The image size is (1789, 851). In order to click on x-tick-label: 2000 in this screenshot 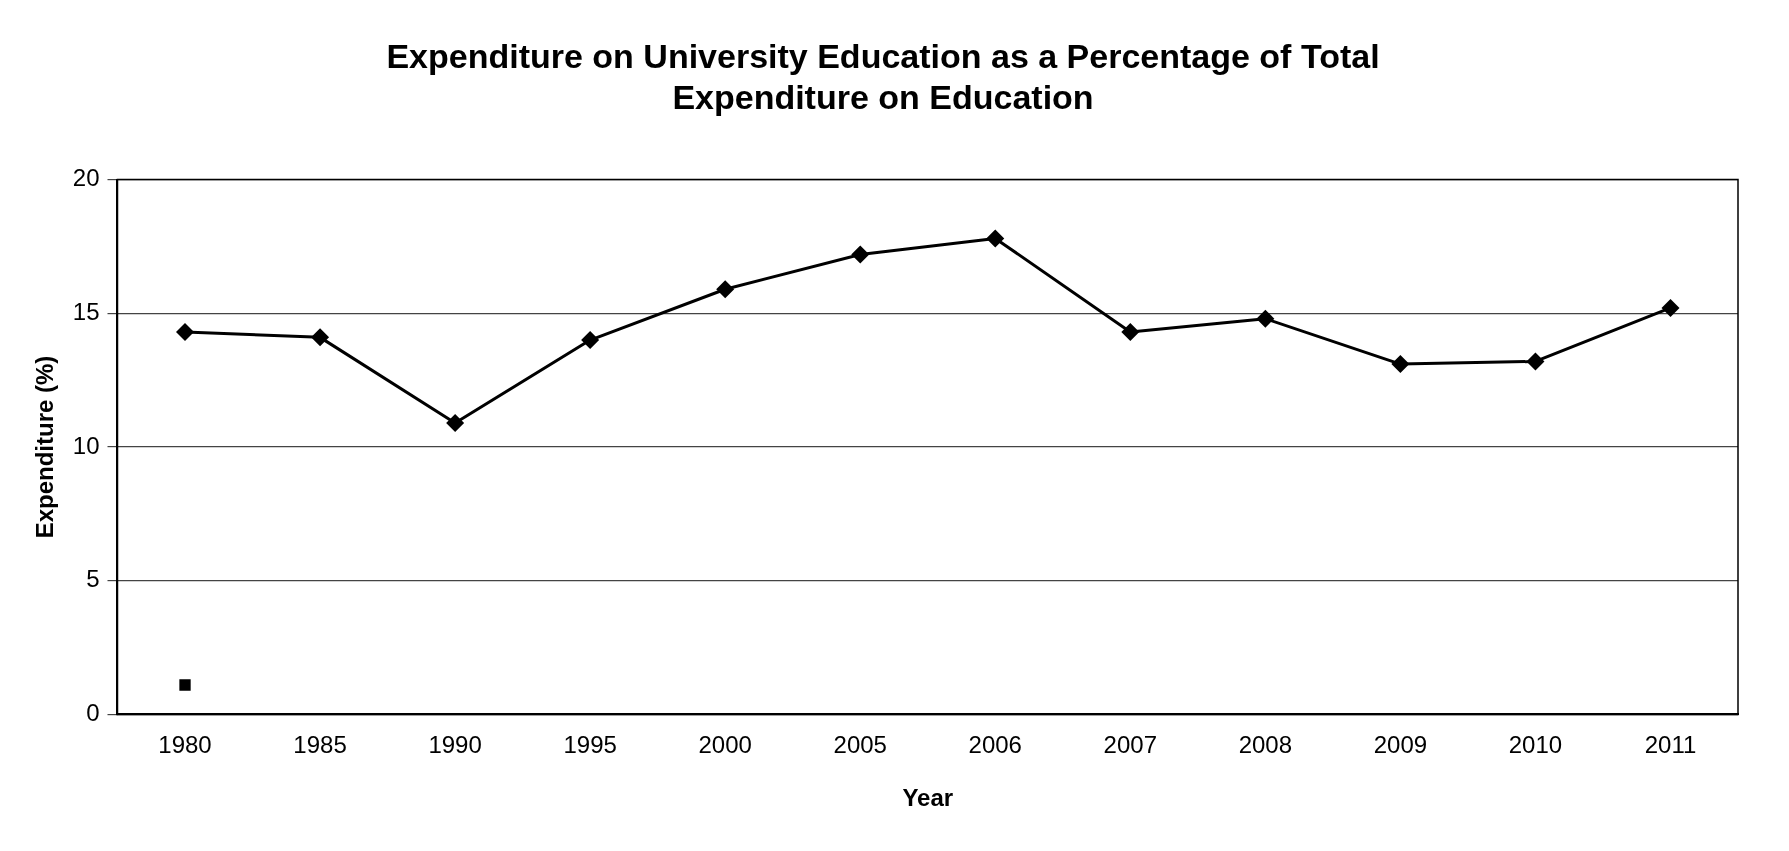, I will do `click(725, 745)`.